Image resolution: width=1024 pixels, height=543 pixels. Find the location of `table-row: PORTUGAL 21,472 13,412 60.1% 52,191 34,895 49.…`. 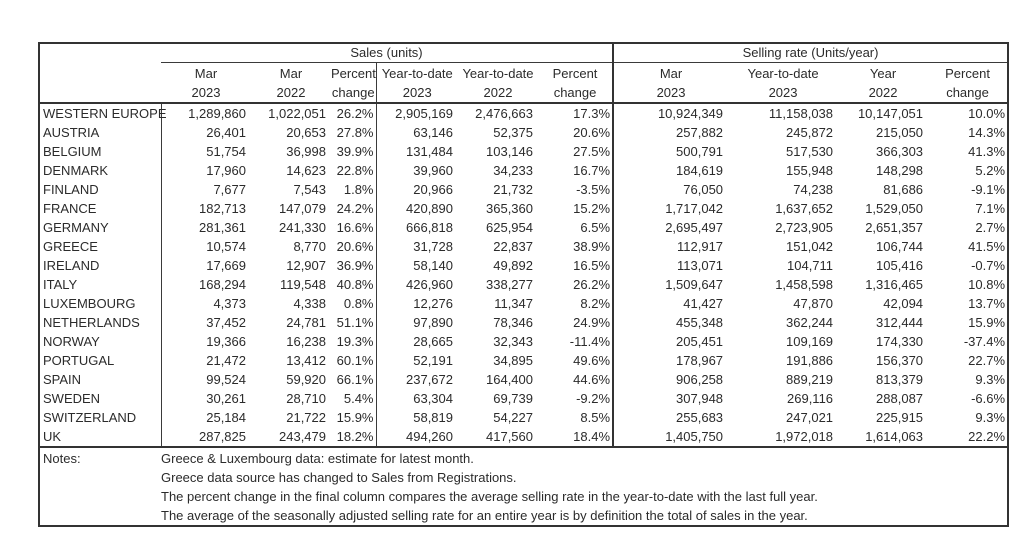

table-row: PORTUGAL 21,472 13,412 60.1% 52,191 34,895 49.… is located at coordinates (523, 360).